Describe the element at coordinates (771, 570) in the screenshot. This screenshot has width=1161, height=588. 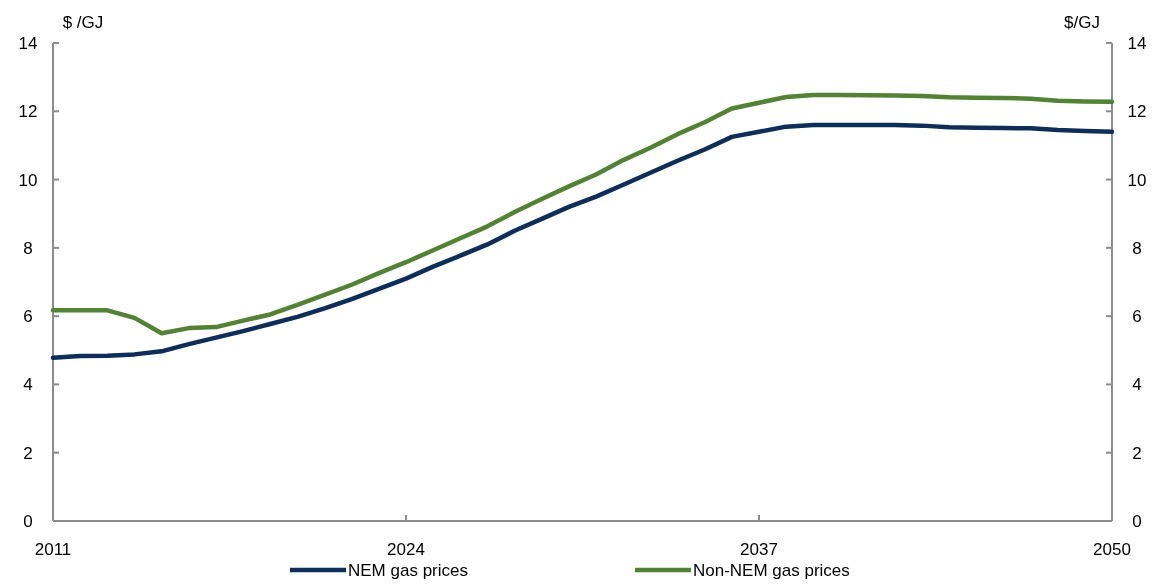
I see `legend-label: Non-NEM gas prices` at that location.